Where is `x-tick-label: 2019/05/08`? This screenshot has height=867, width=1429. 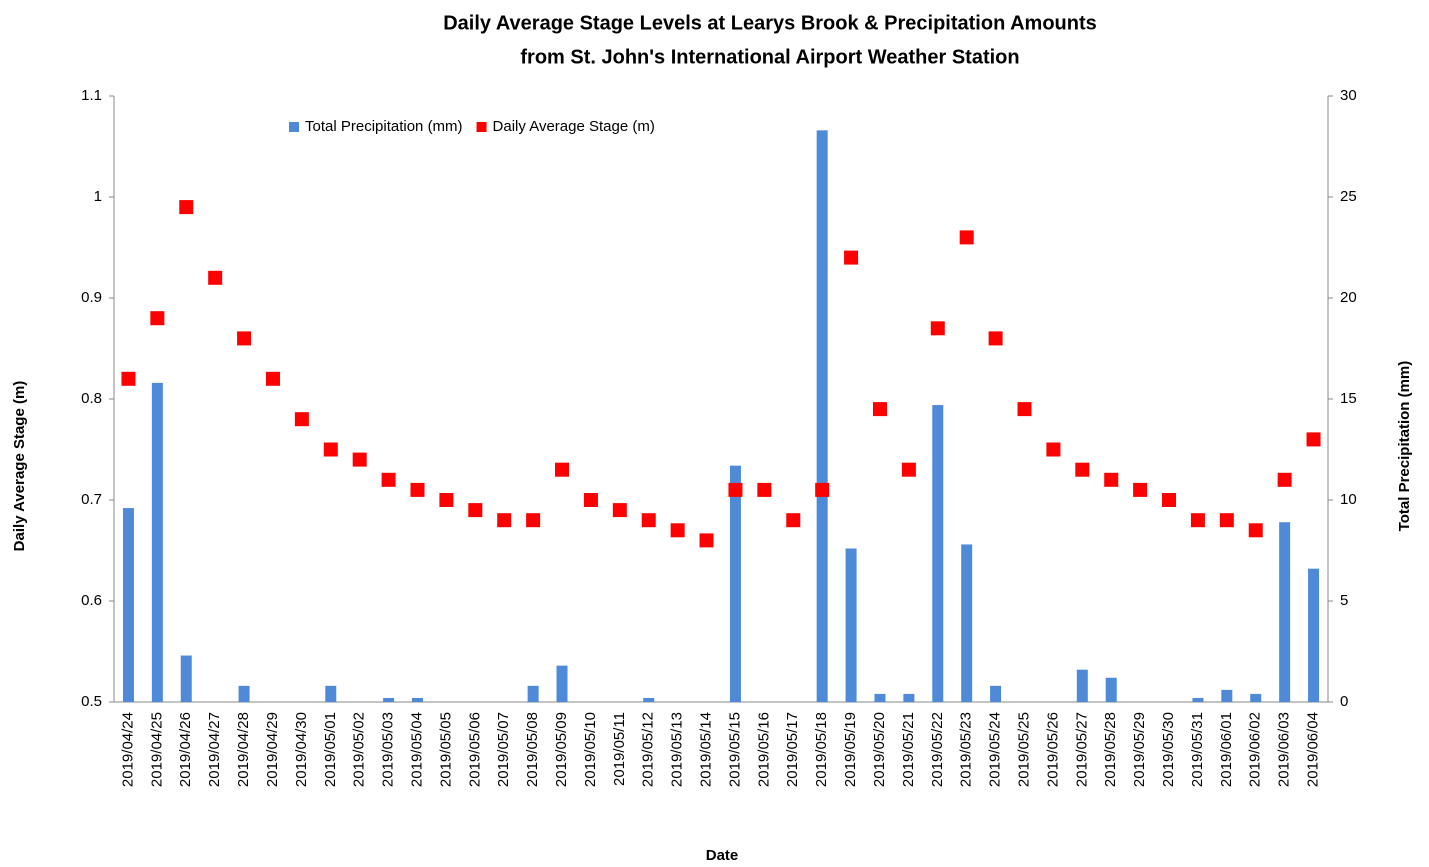
x-tick-label: 2019/05/08 is located at coordinates (532, 749).